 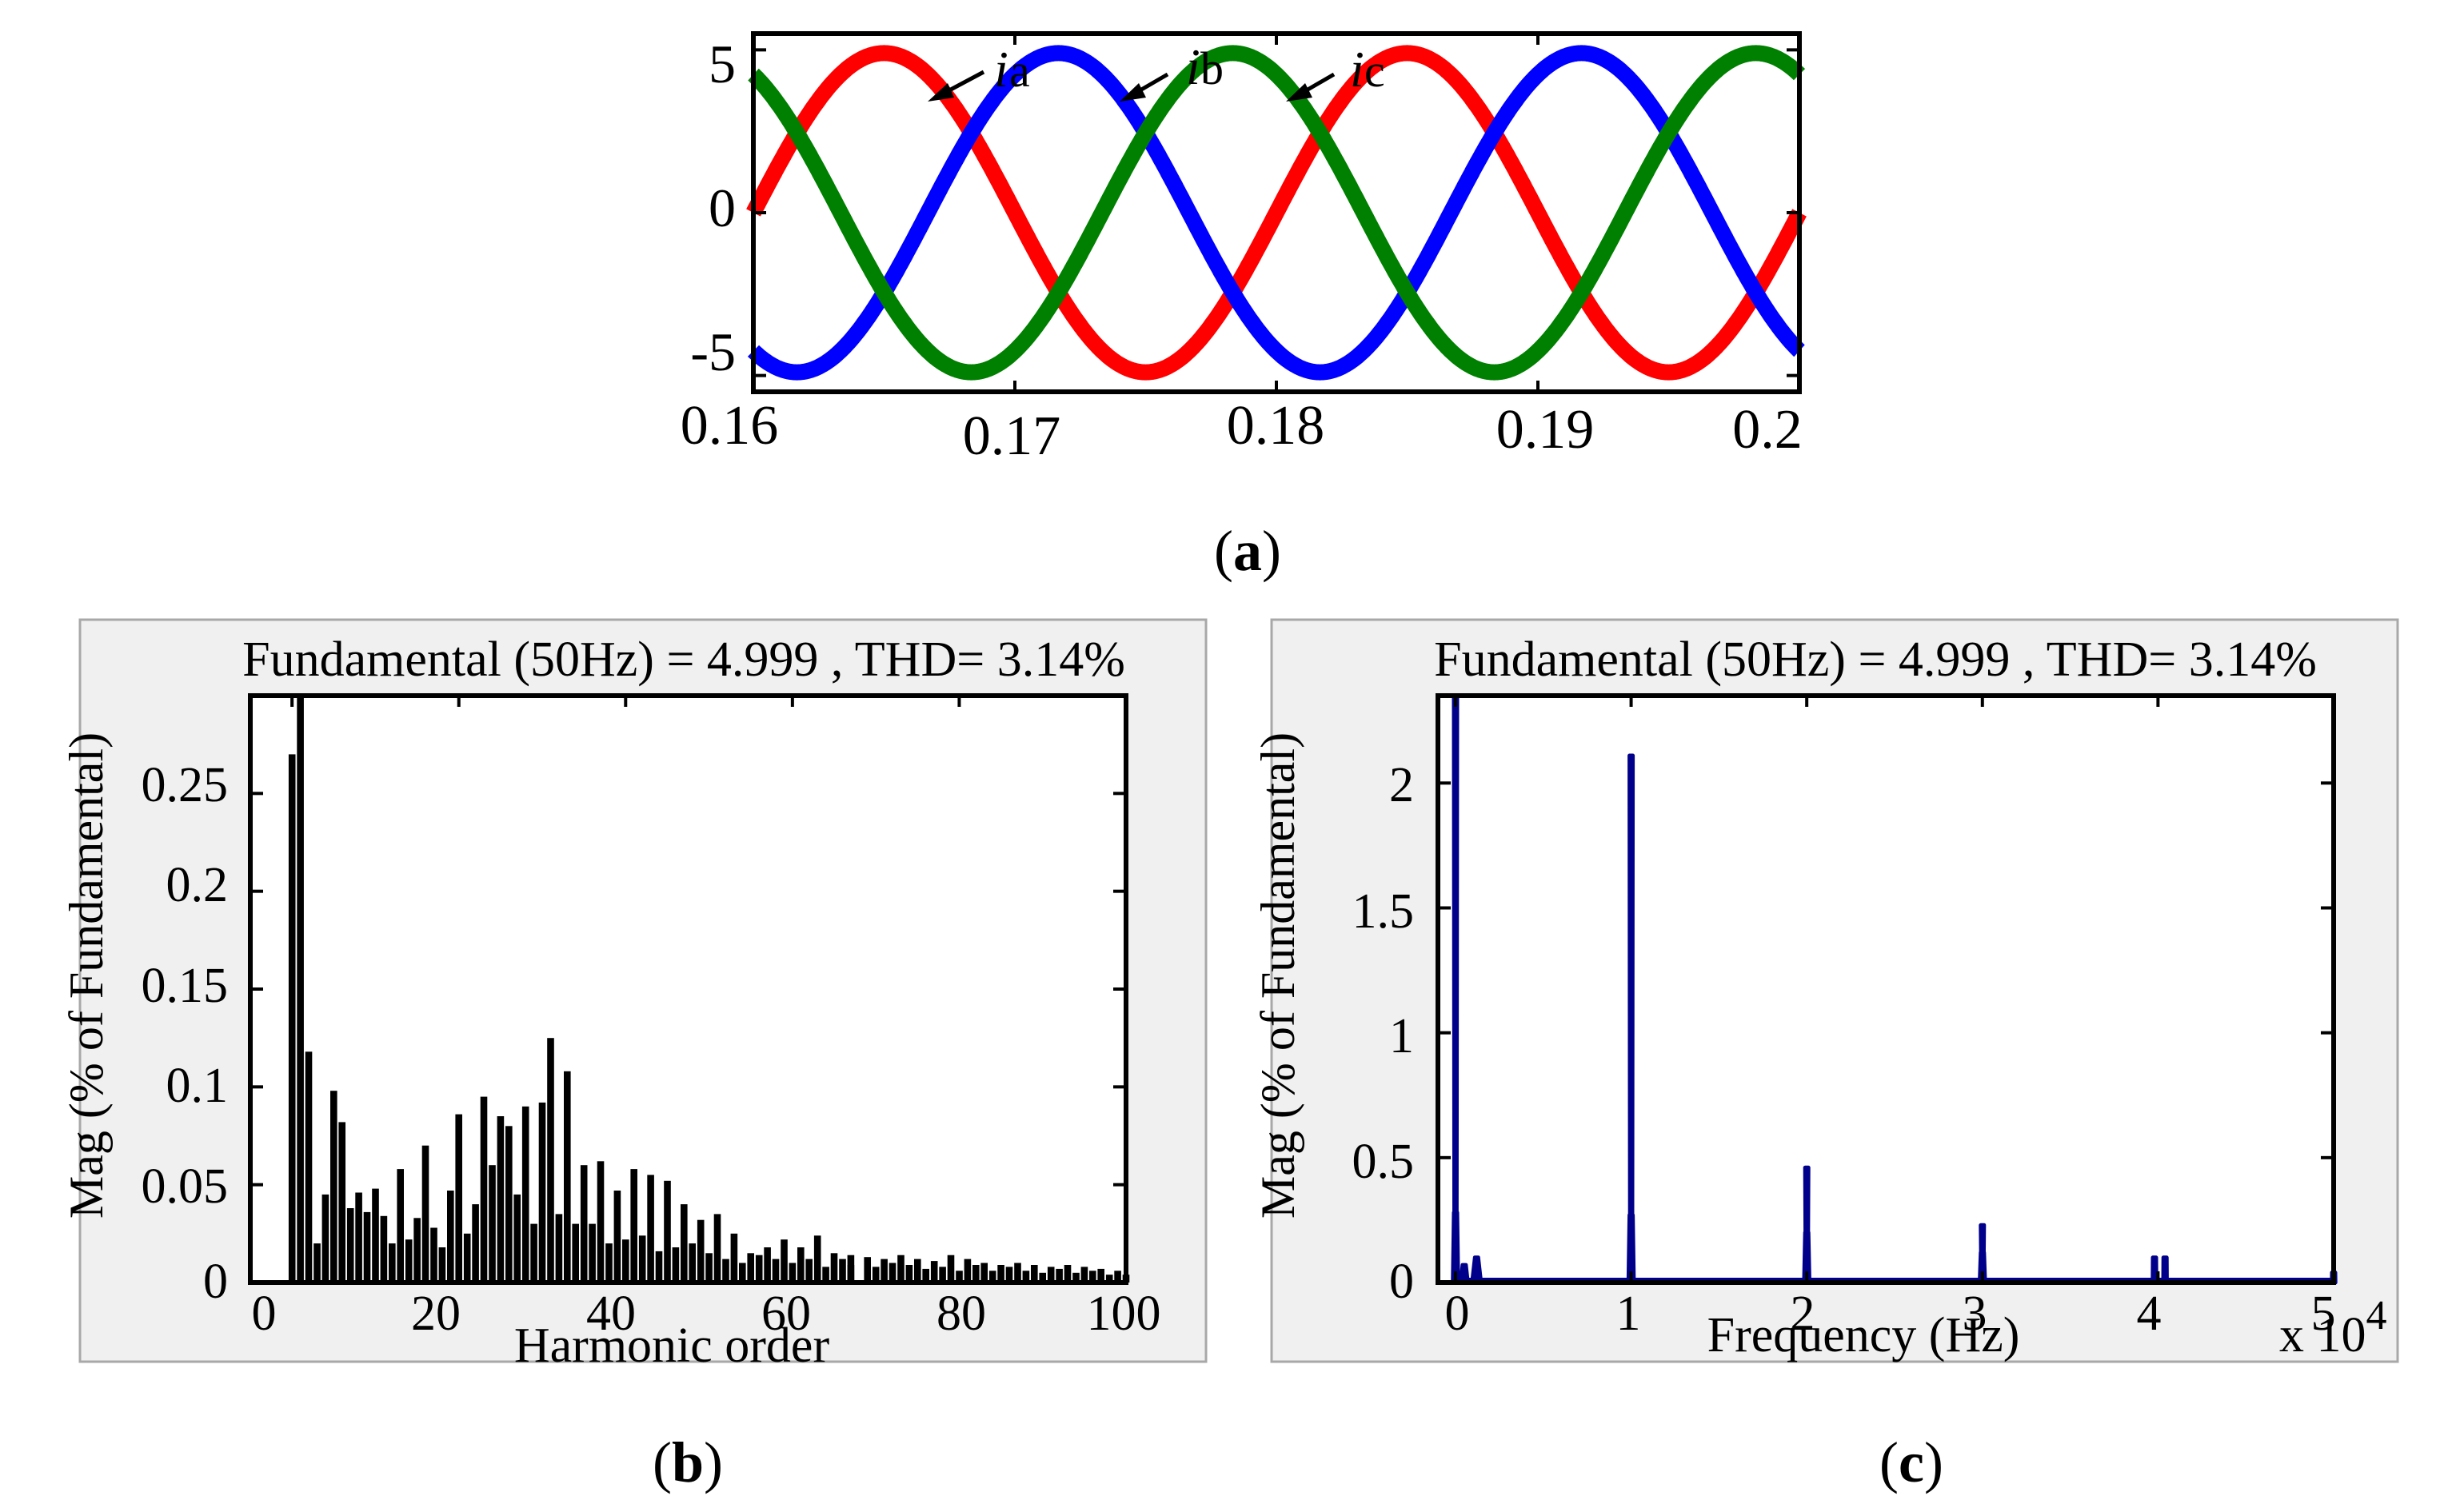 I want to click on phase-currents, so click(x=1276, y=213).